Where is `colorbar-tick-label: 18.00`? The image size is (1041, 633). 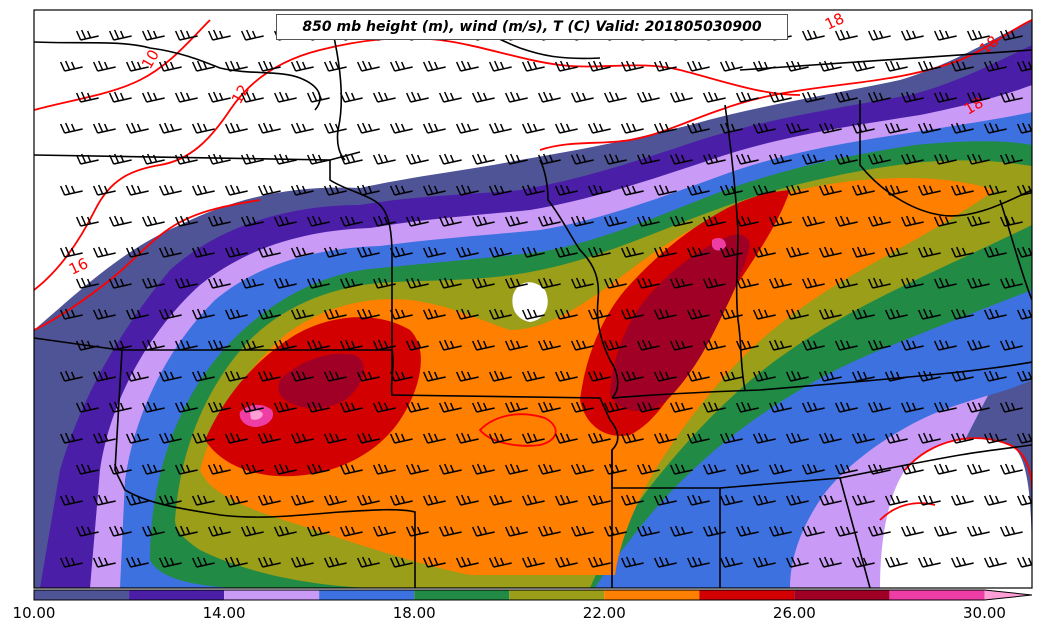
colorbar-tick-label: 18.00 is located at coordinates (414, 613).